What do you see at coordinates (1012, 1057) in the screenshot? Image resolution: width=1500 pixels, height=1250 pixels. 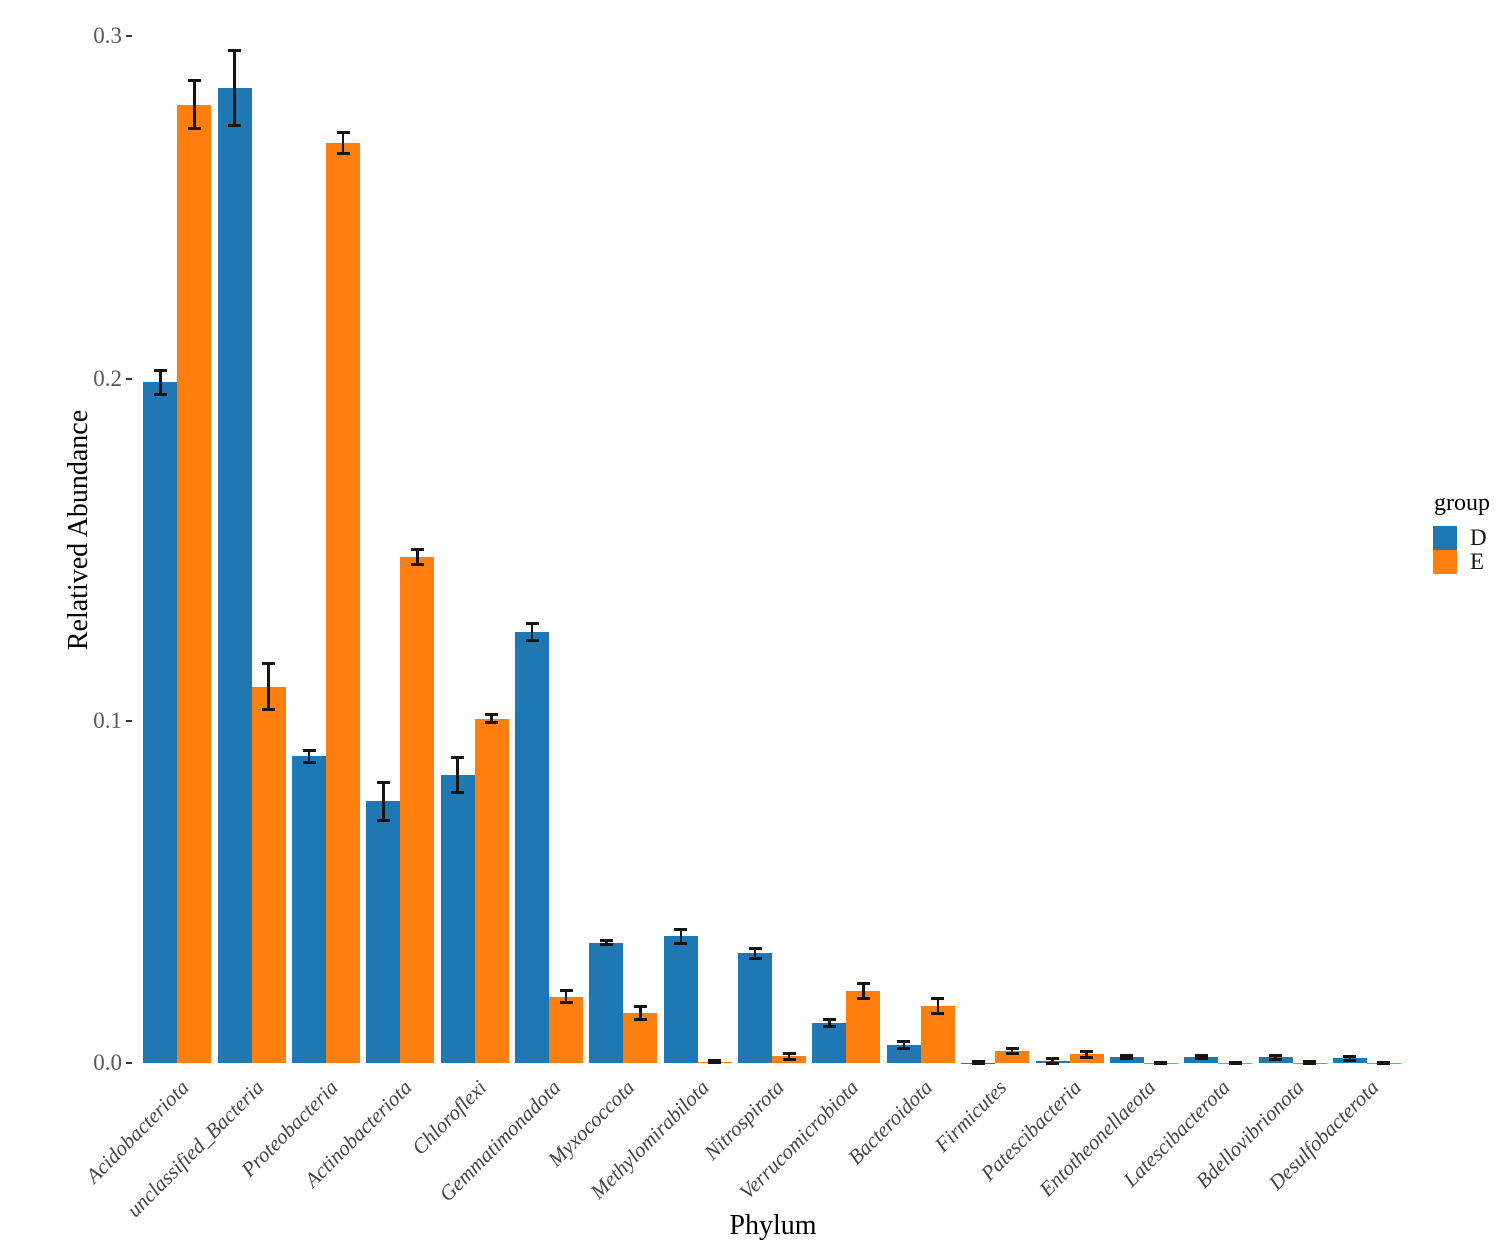 I see `bar-E-Firmicutes` at bounding box center [1012, 1057].